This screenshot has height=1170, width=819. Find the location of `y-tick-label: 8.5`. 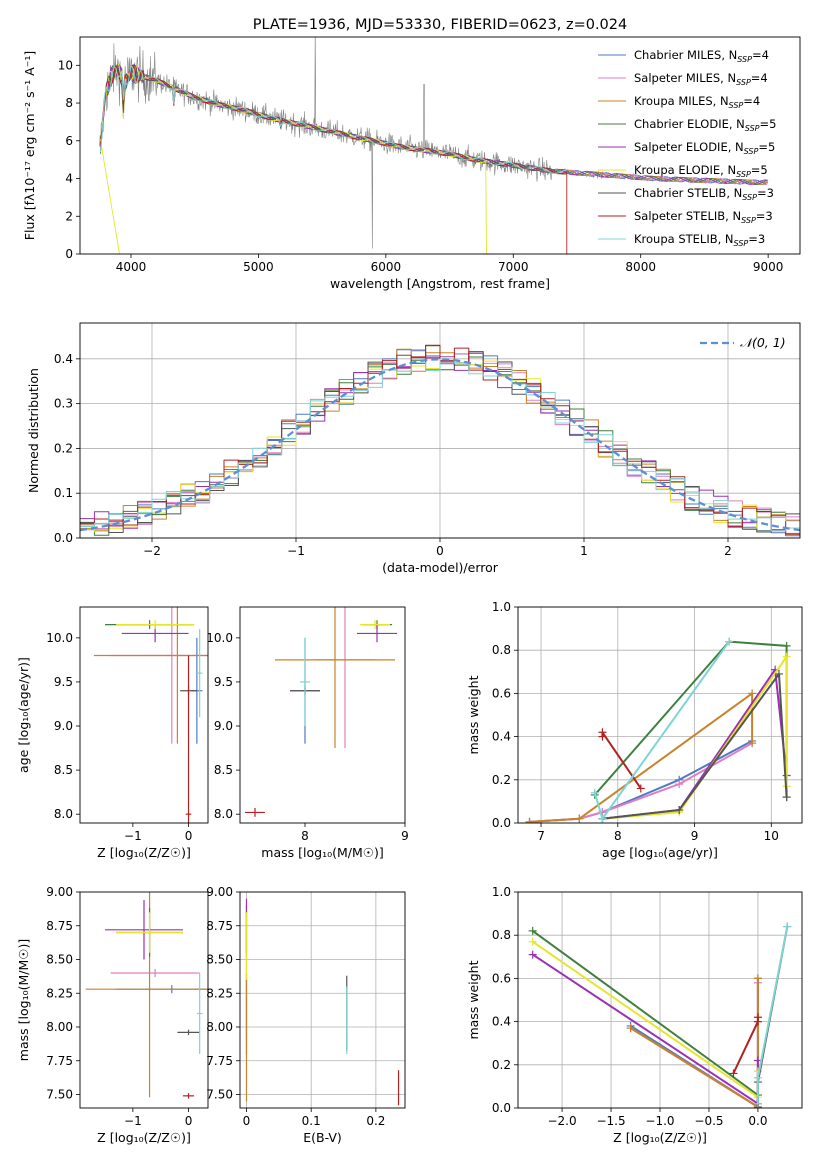

y-tick-label: 8.5 is located at coordinates (63, 770).